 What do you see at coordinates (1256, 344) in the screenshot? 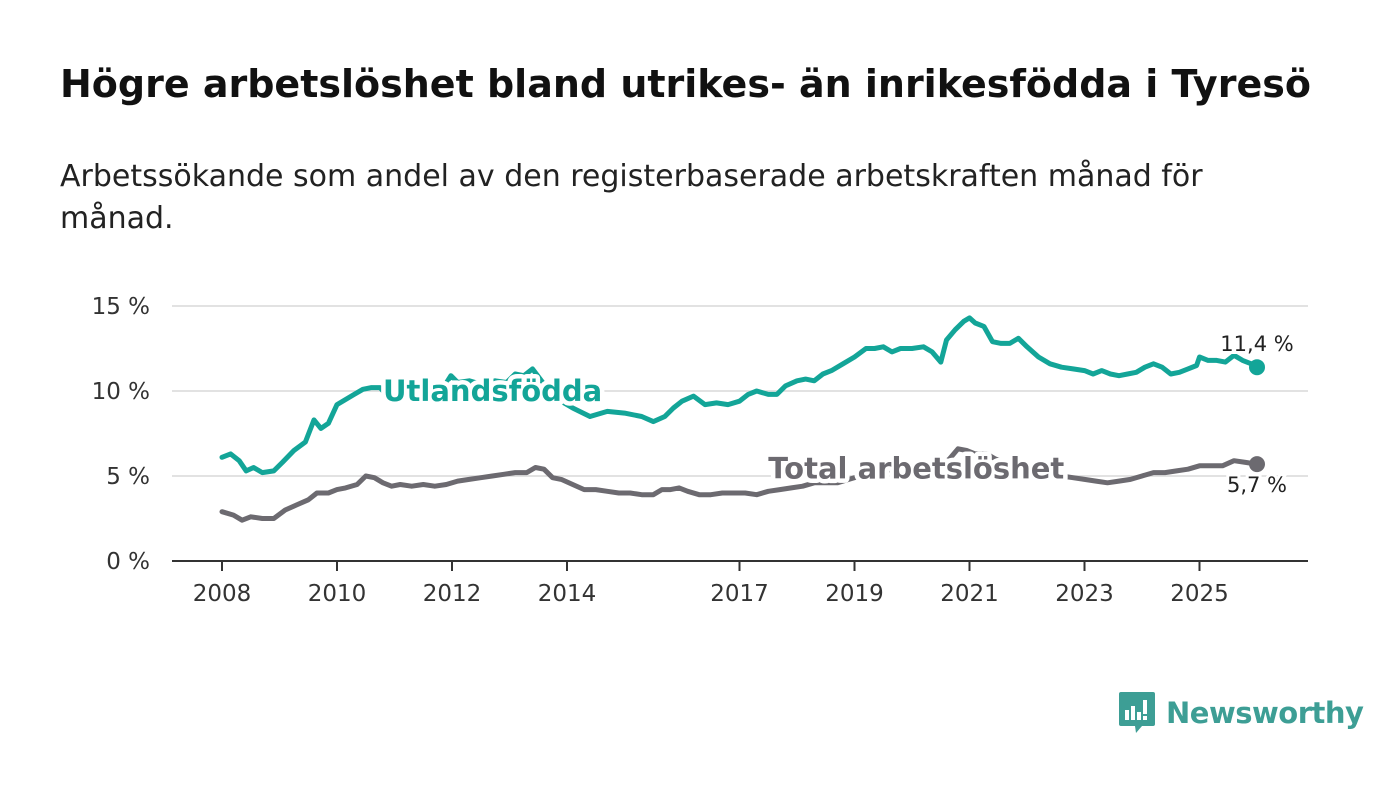
I see `utlandsfodda-end-label: 11,4 %` at bounding box center [1256, 344].